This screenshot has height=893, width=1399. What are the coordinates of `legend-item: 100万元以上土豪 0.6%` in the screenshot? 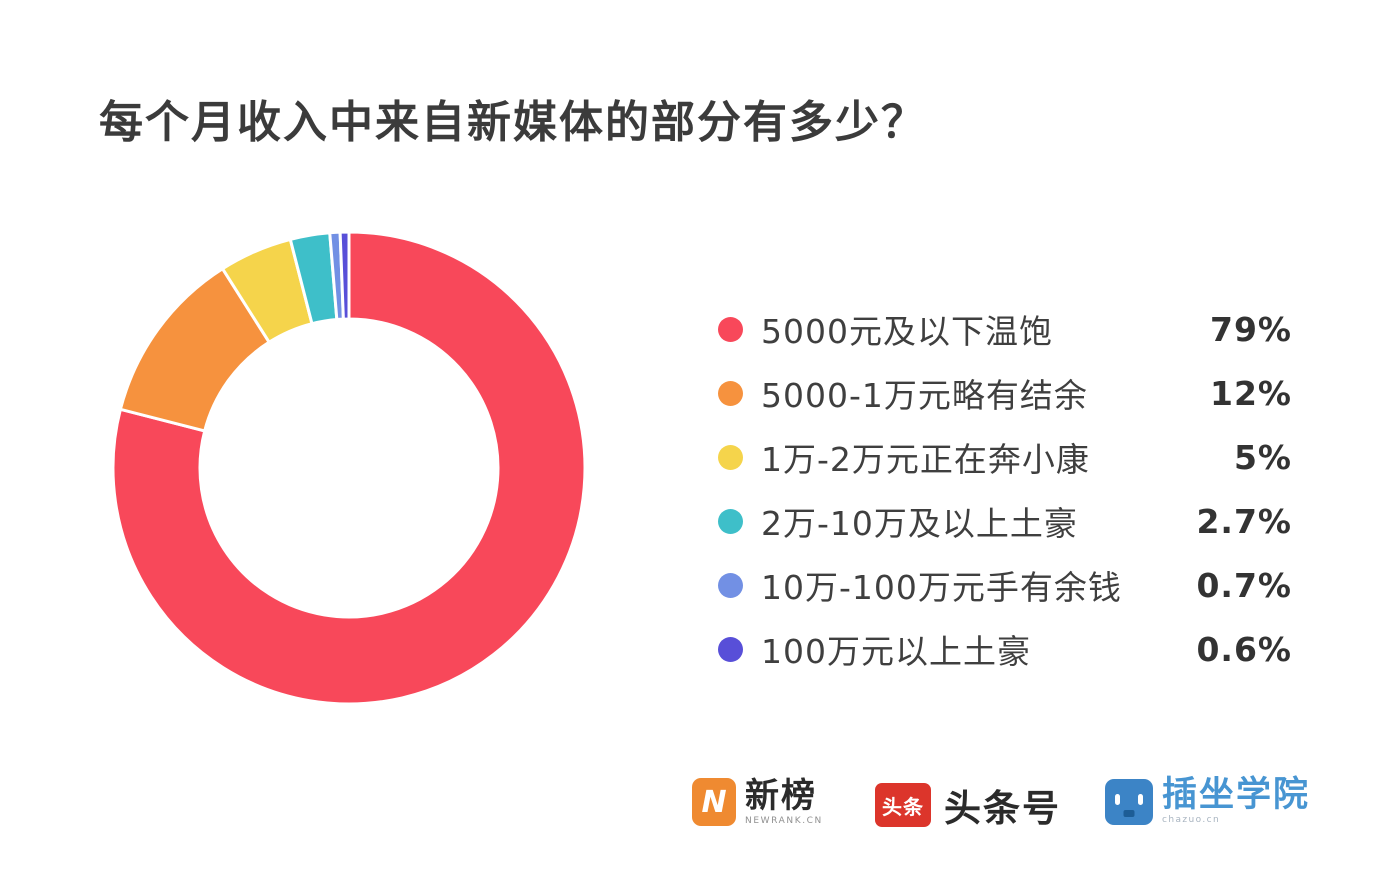 It's located at (1000, 649).